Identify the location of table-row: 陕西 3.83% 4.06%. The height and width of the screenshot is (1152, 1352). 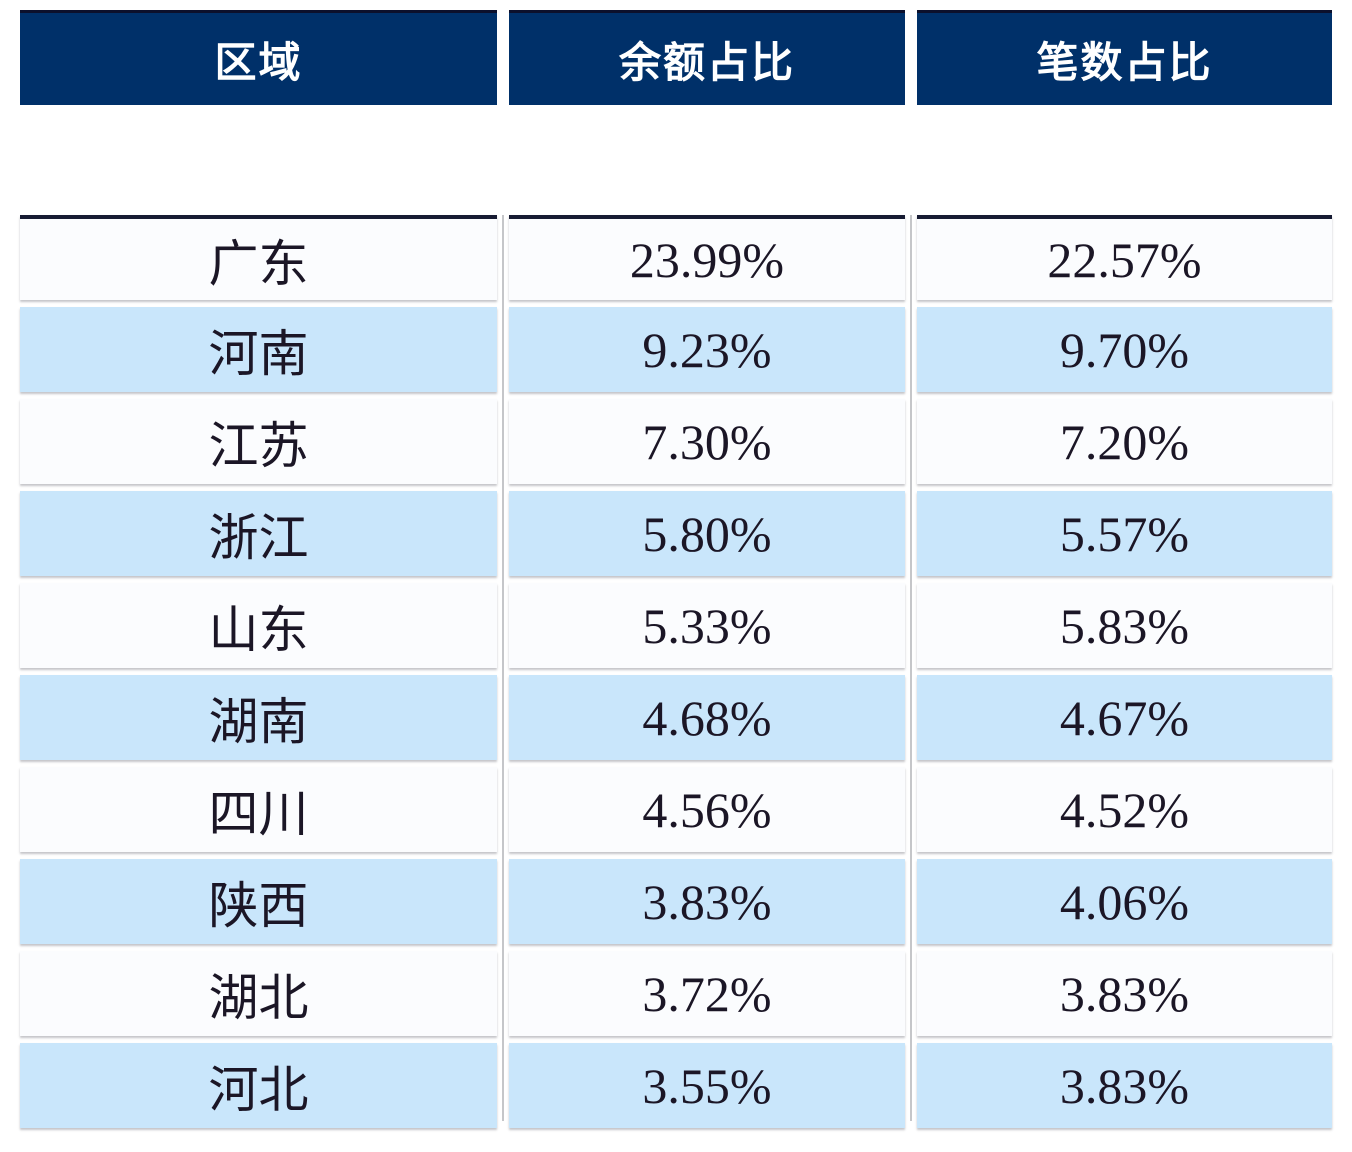
(676, 901).